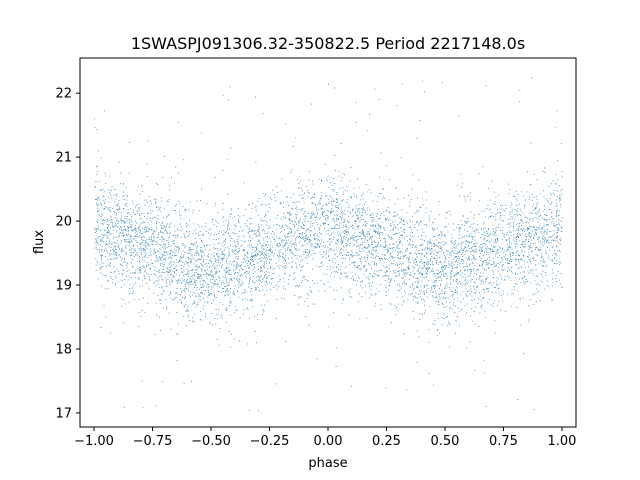 The width and height of the screenshot is (640, 480). I want to click on x-tick-label: −0.25, so click(270, 441).